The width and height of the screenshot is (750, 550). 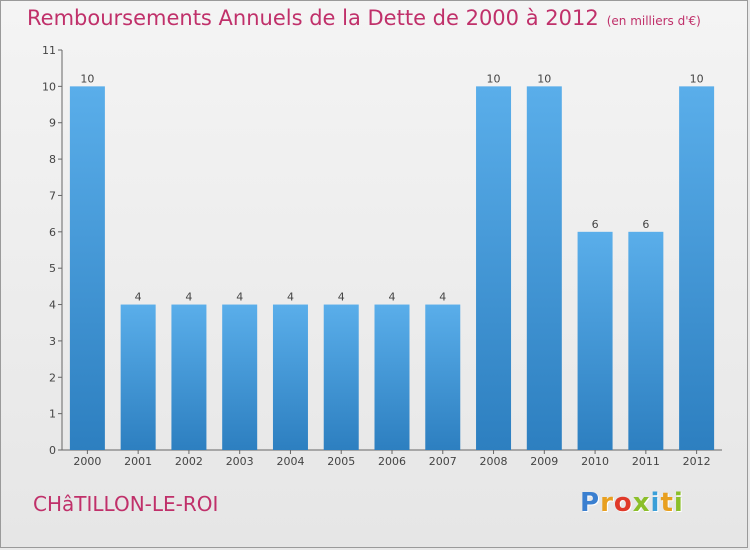 I want to click on y-tick-label: 6, so click(x=52, y=232).